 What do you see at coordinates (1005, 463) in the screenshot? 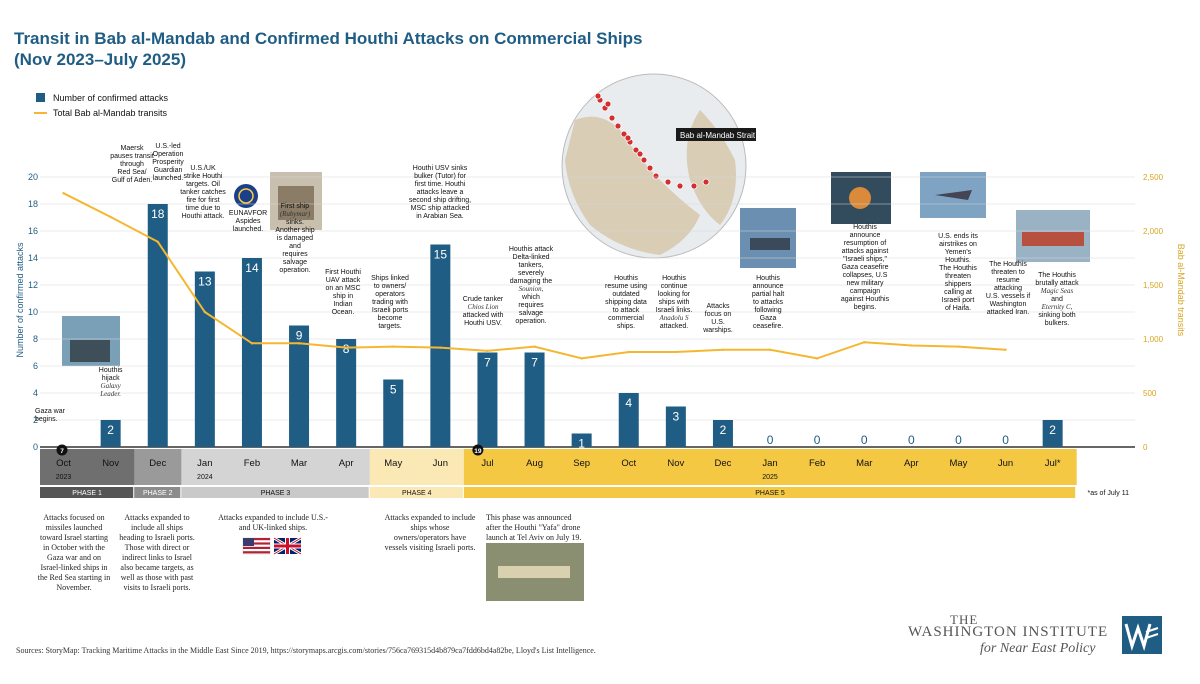
I see `x-tick-label: Jun` at bounding box center [1005, 463].